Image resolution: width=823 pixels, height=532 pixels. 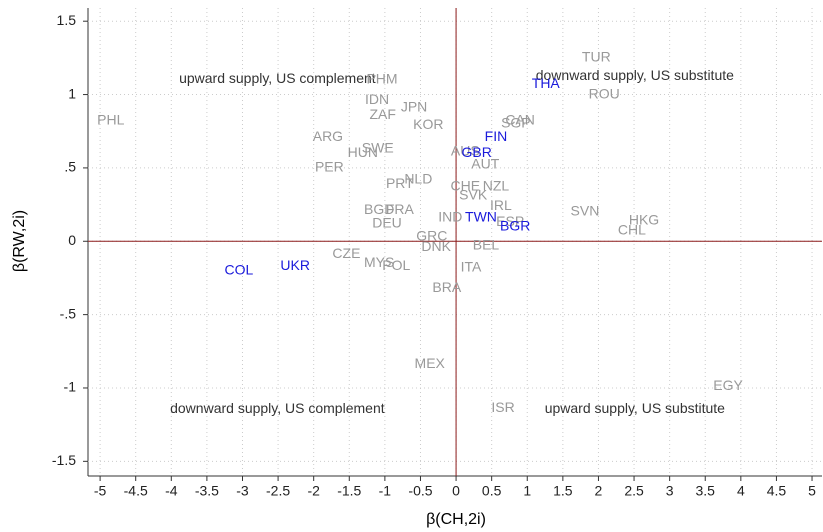 What do you see at coordinates (632, 230) in the screenshot?
I see `point-label: CHL` at bounding box center [632, 230].